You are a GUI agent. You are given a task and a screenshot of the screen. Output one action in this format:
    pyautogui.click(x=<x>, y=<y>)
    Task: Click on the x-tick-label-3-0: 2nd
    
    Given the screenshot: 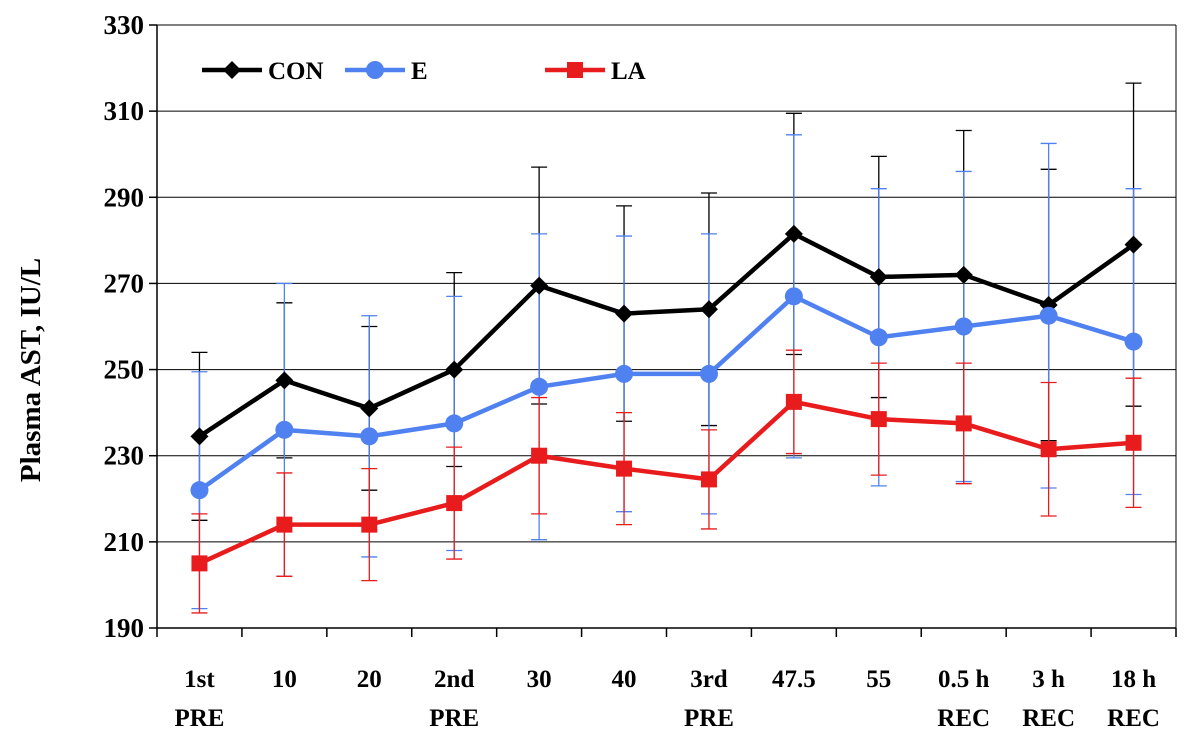 What is the action you would take?
    pyautogui.click(x=454, y=679)
    